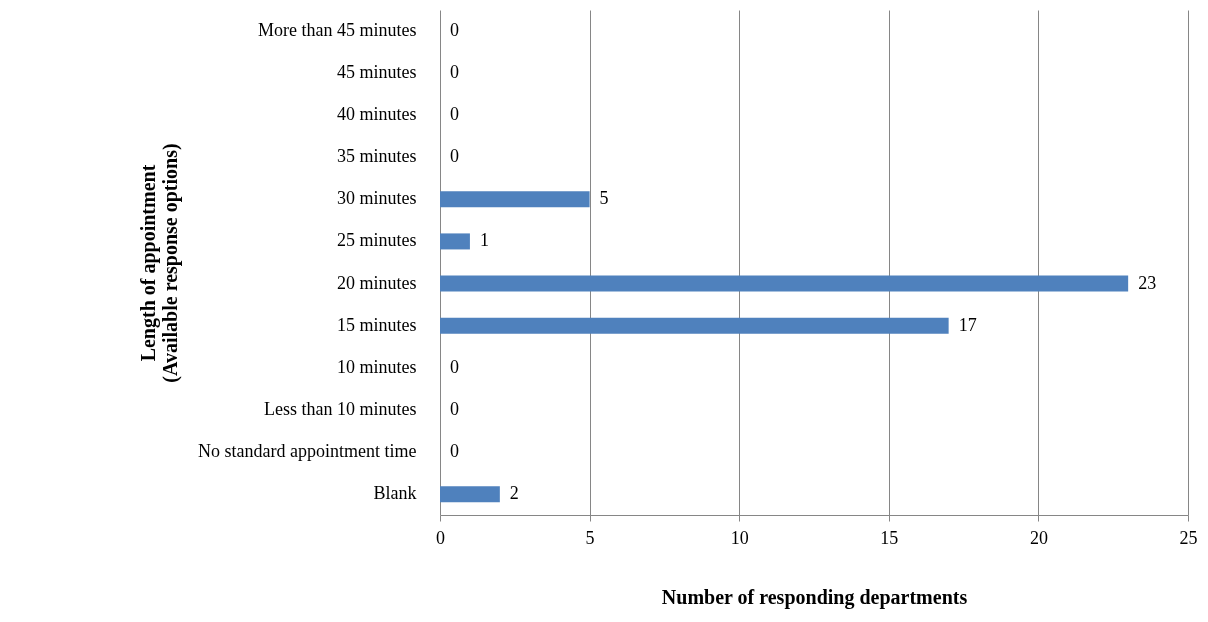  Describe the element at coordinates (377, 282) in the screenshot. I see `y-tick-label: 20 minutes` at that location.